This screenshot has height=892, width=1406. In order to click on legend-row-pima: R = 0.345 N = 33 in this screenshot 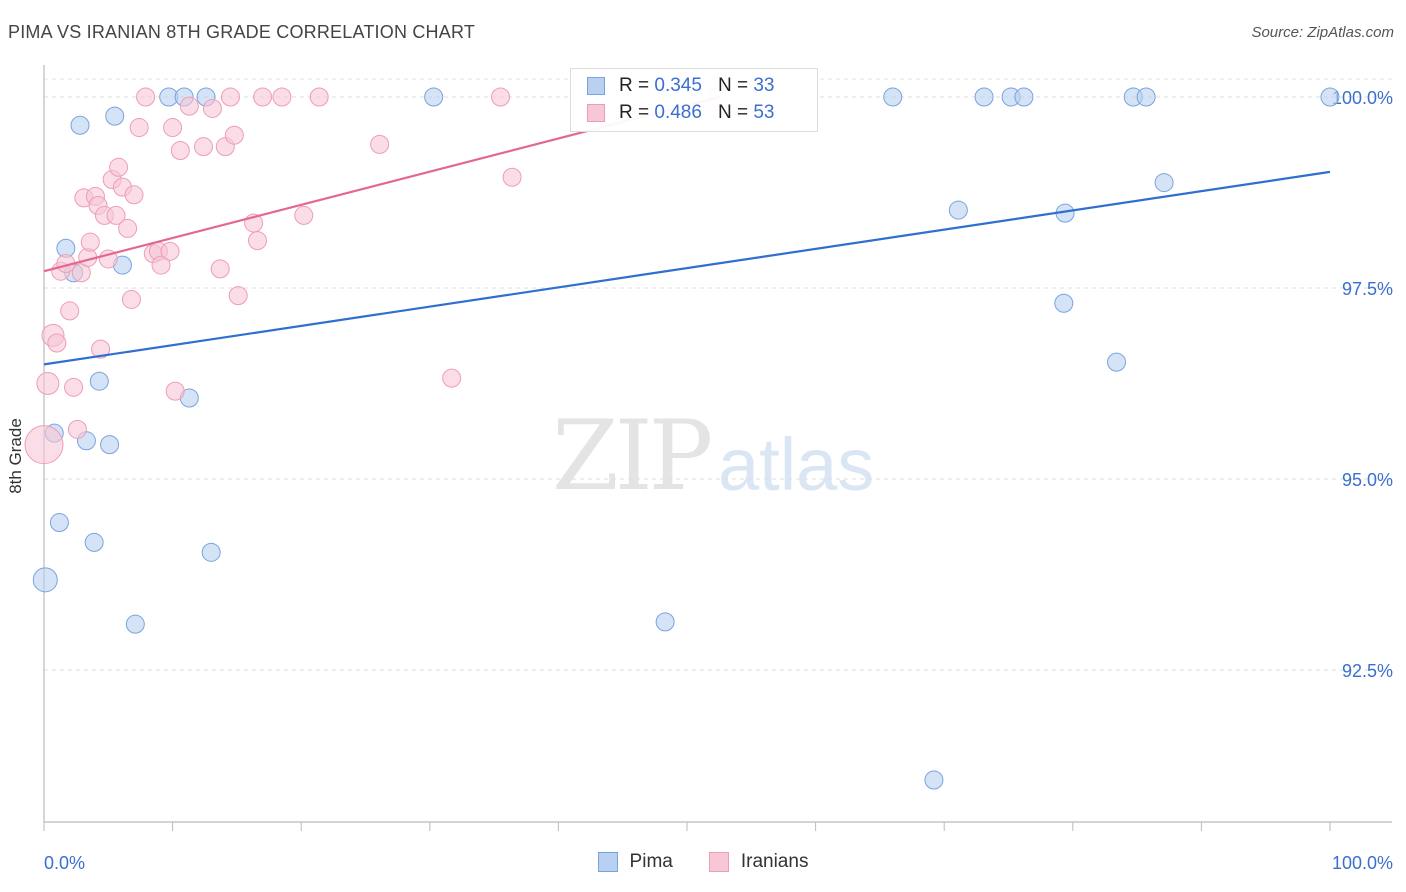, I will do `click(680, 86)`.